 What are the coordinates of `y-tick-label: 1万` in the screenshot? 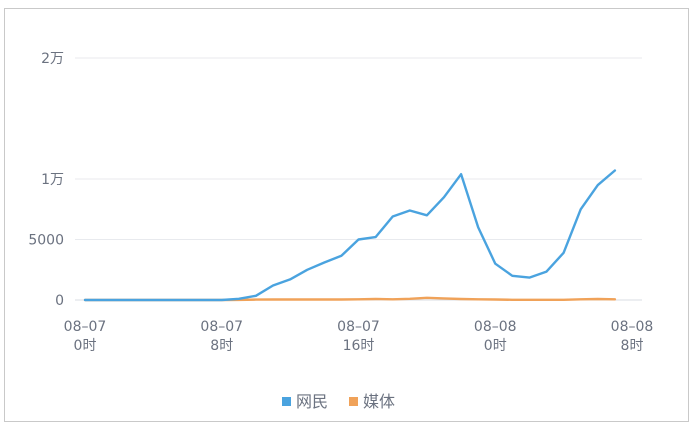 It's located at (52, 180).